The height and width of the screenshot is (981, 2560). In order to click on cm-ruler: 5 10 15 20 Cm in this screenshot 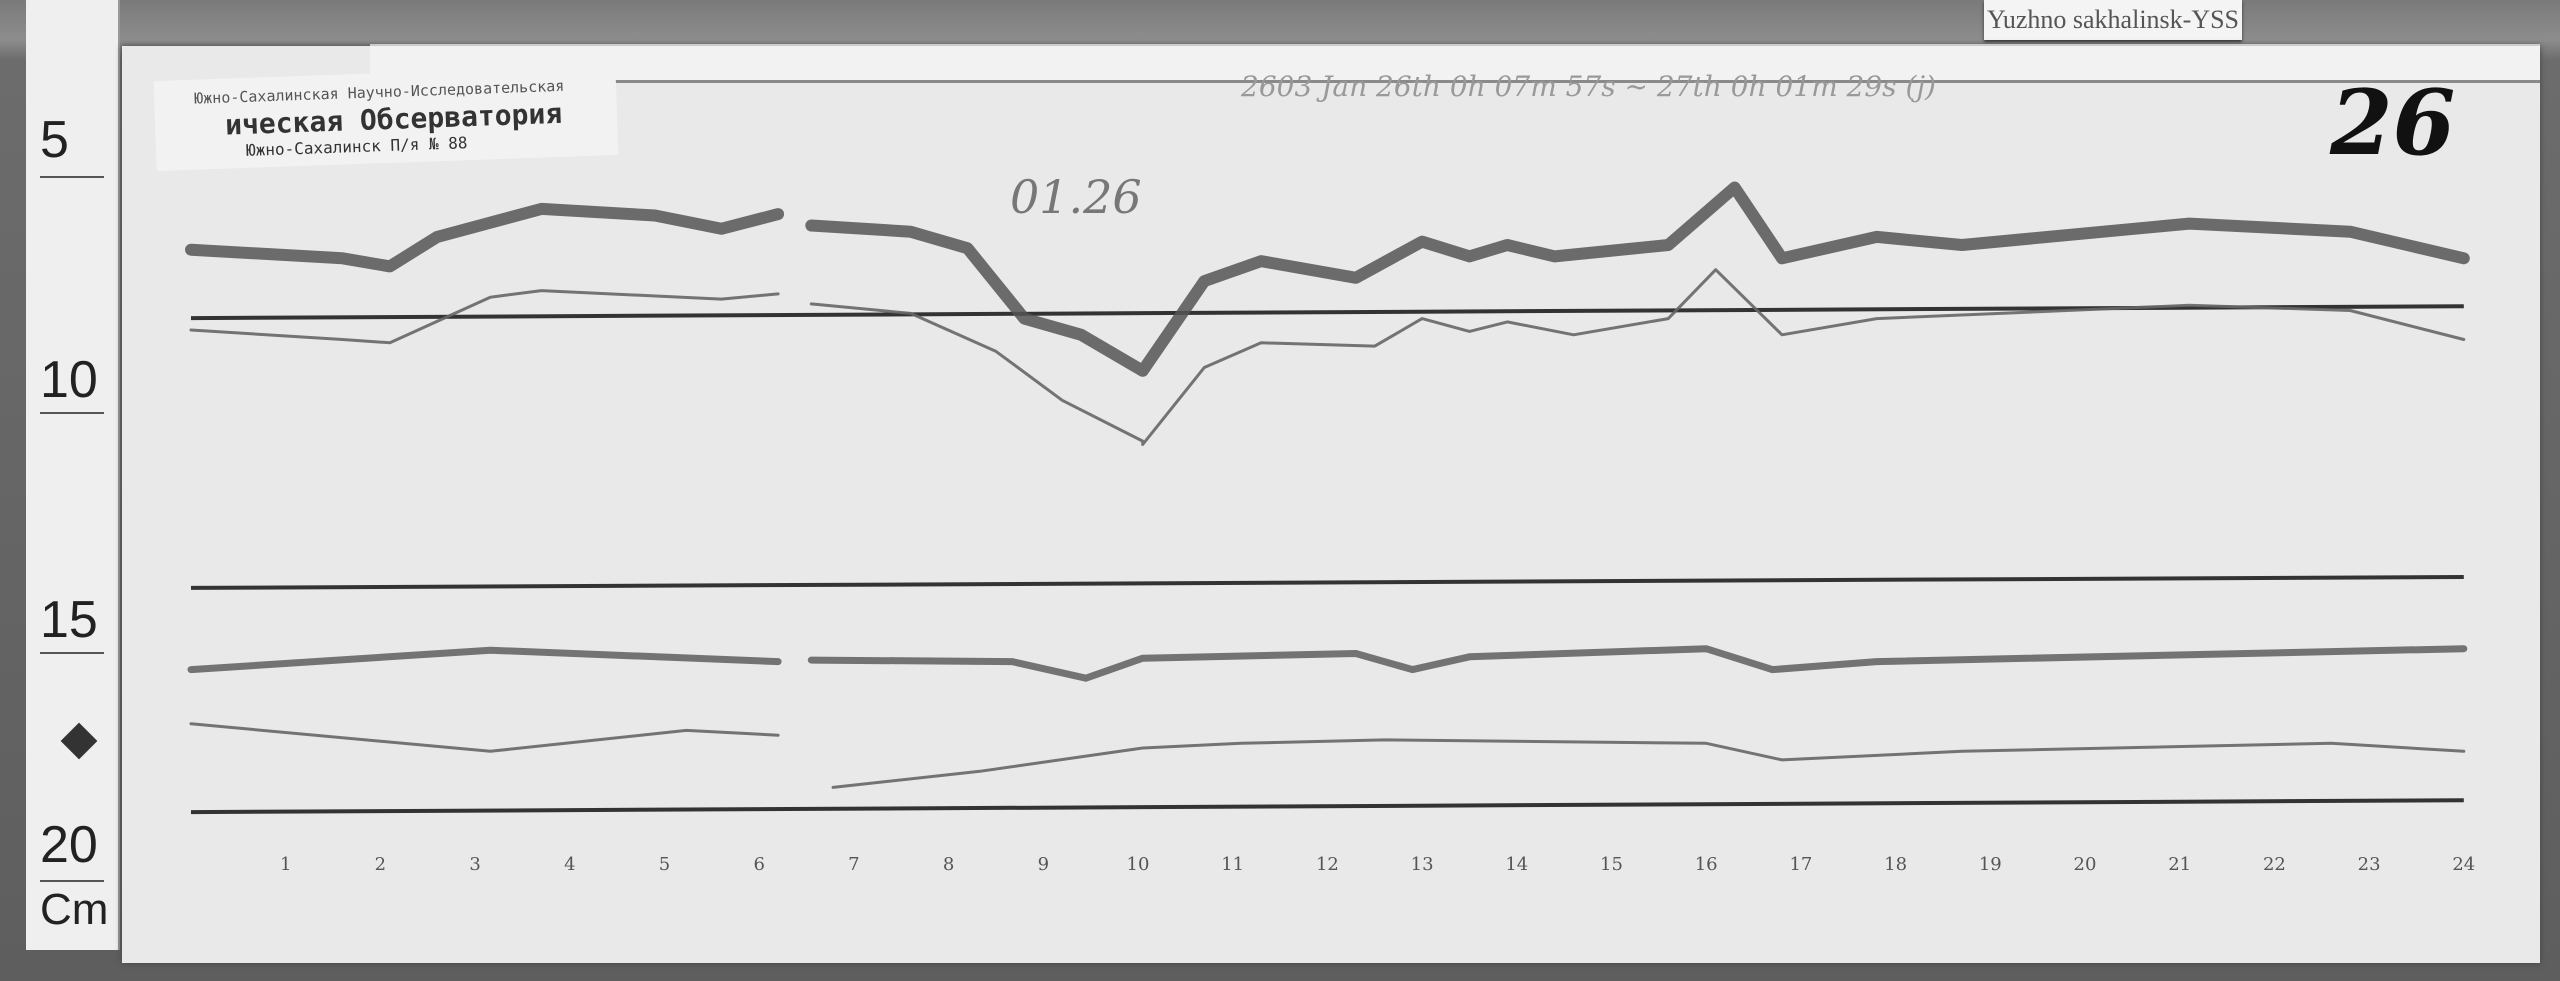, I will do `click(73, 475)`.